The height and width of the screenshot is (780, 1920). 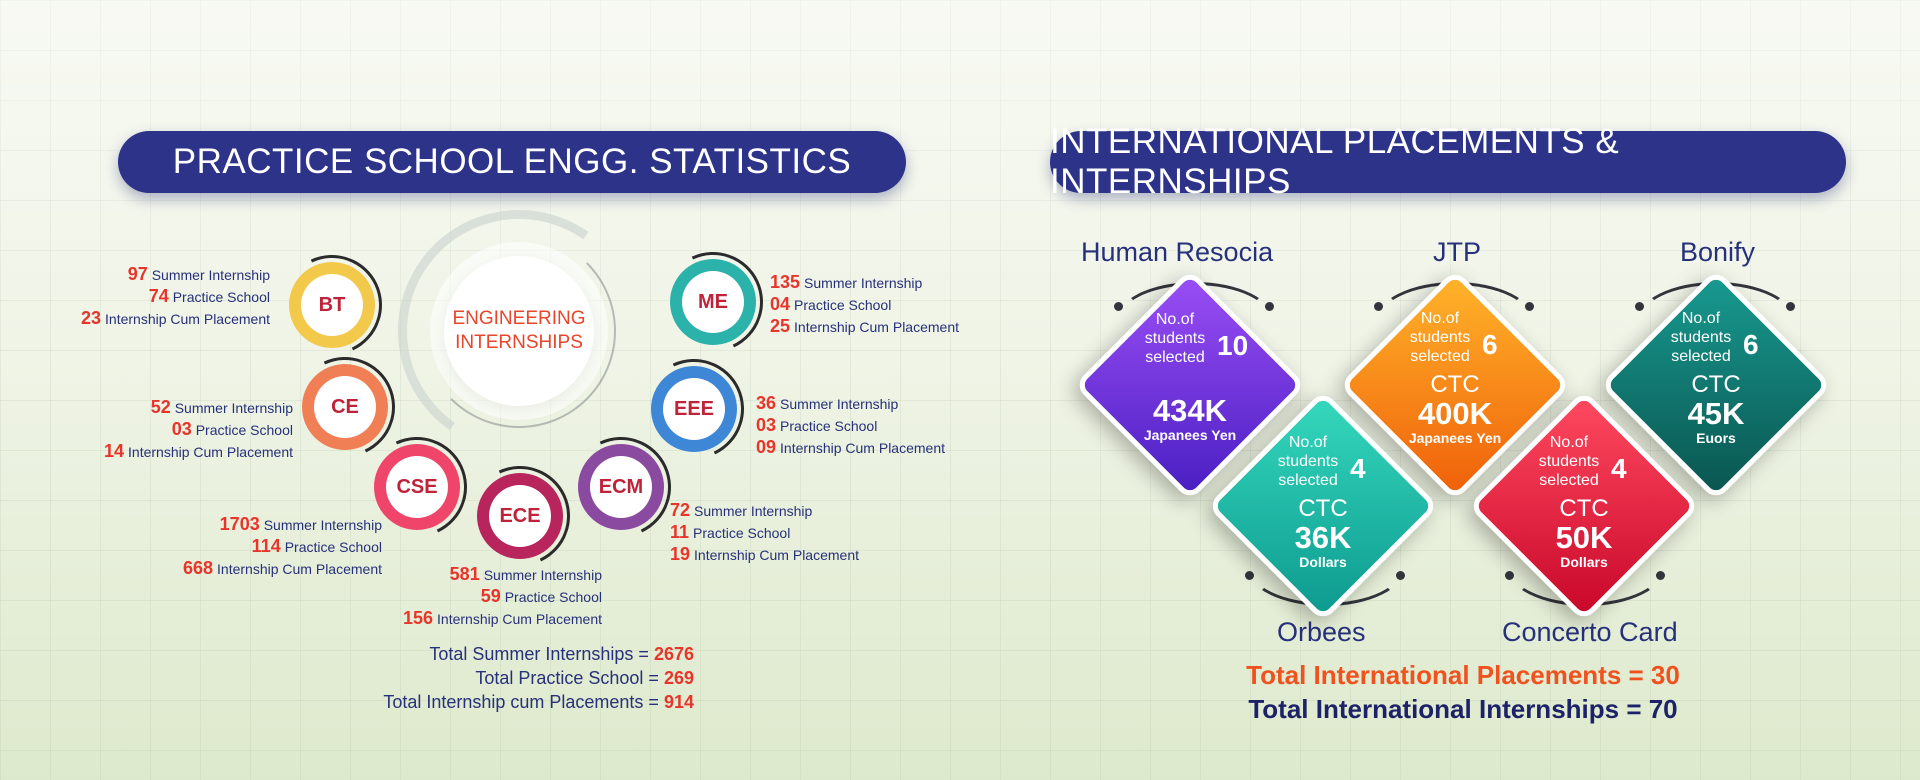 I want to click on international-title: INTERNATIONAL PLACEMENTS & INTERNSHIPS, so click(x=1335, y=161).